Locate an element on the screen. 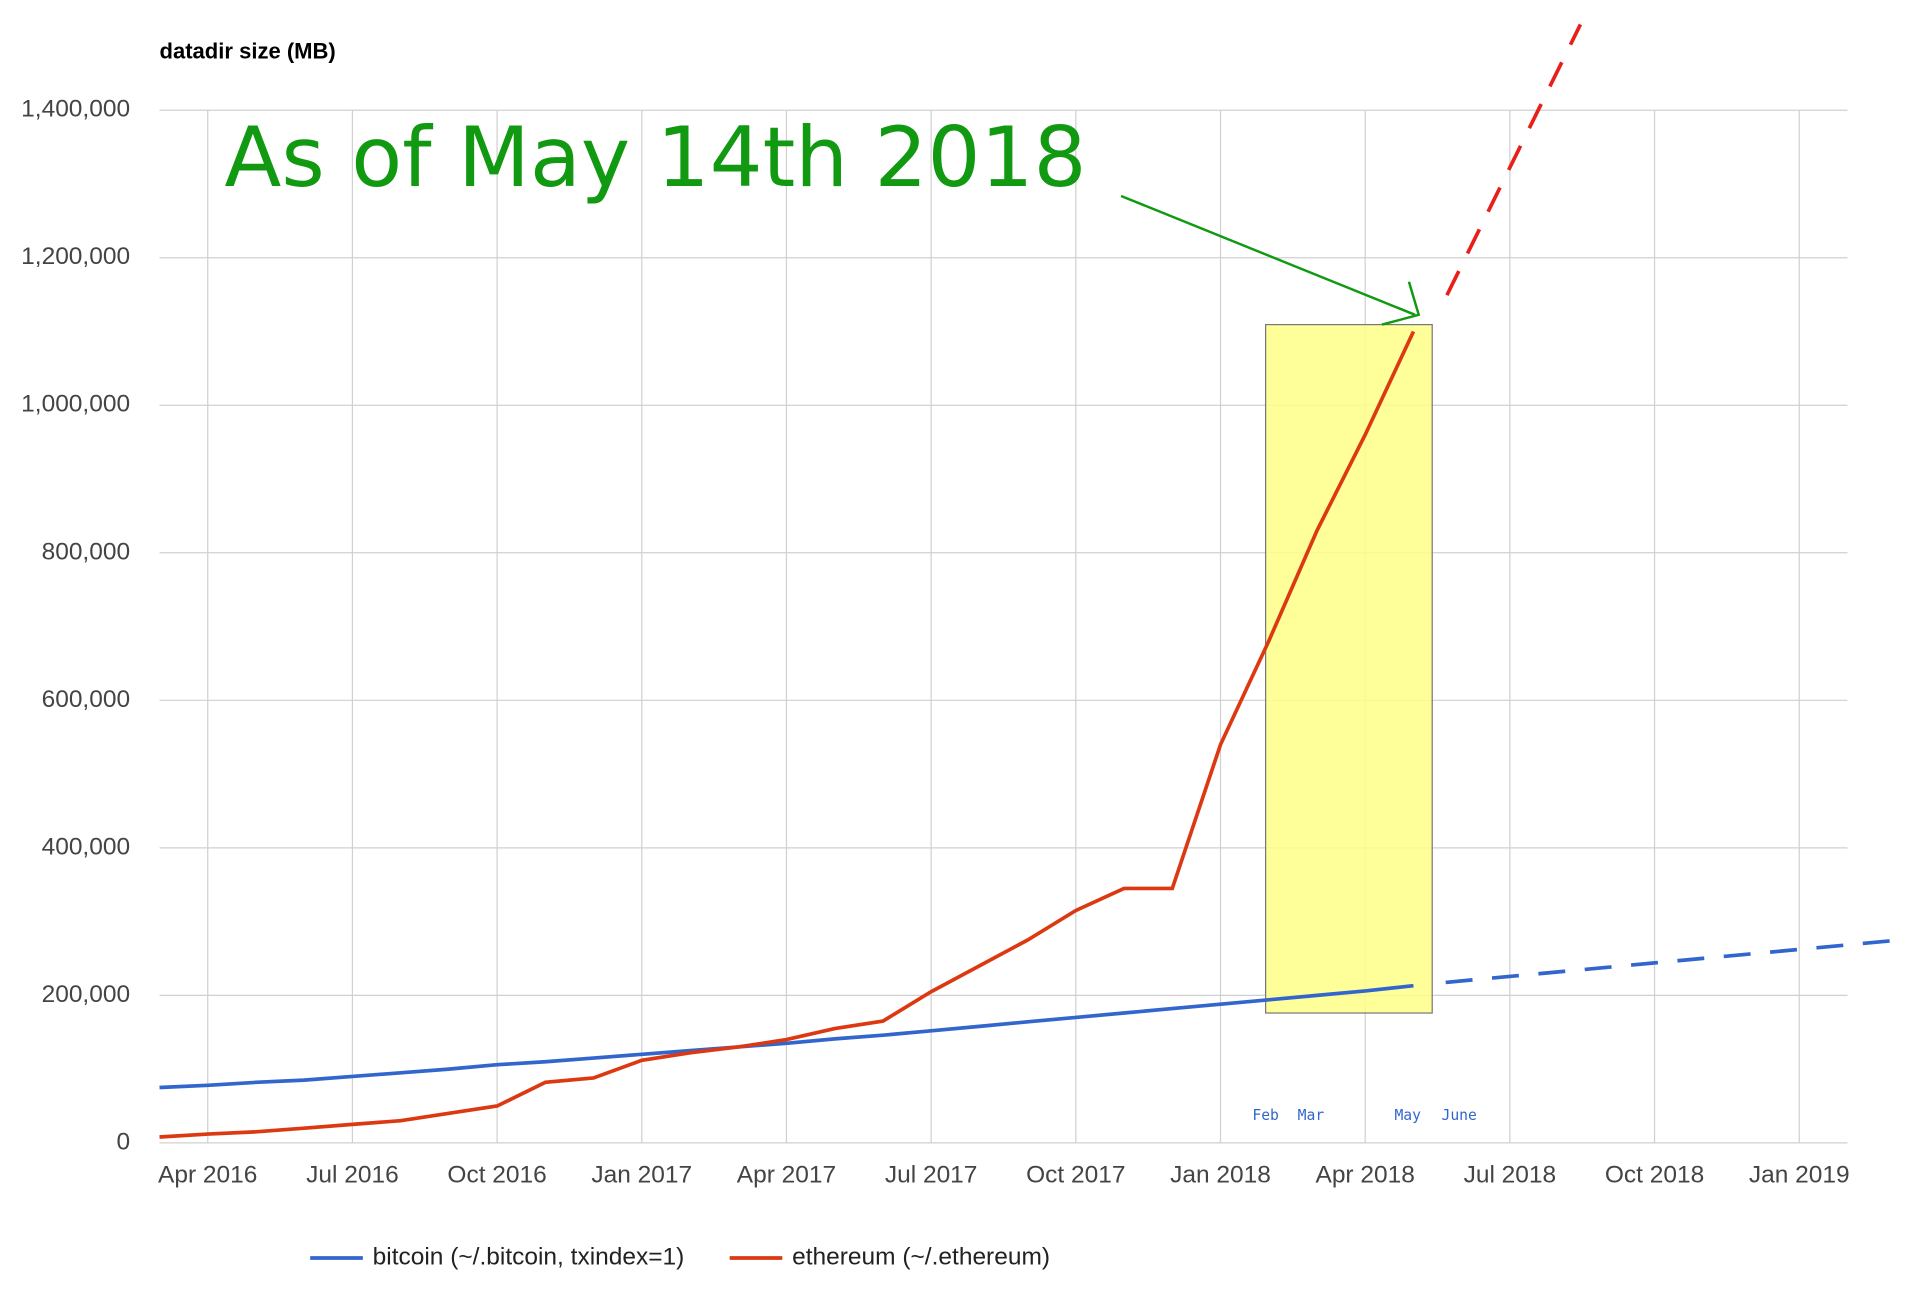 The height and width of the screenshot is (1307, 1920). x-tick-label: Apr 2017 is located at coordinates (786, 1174).